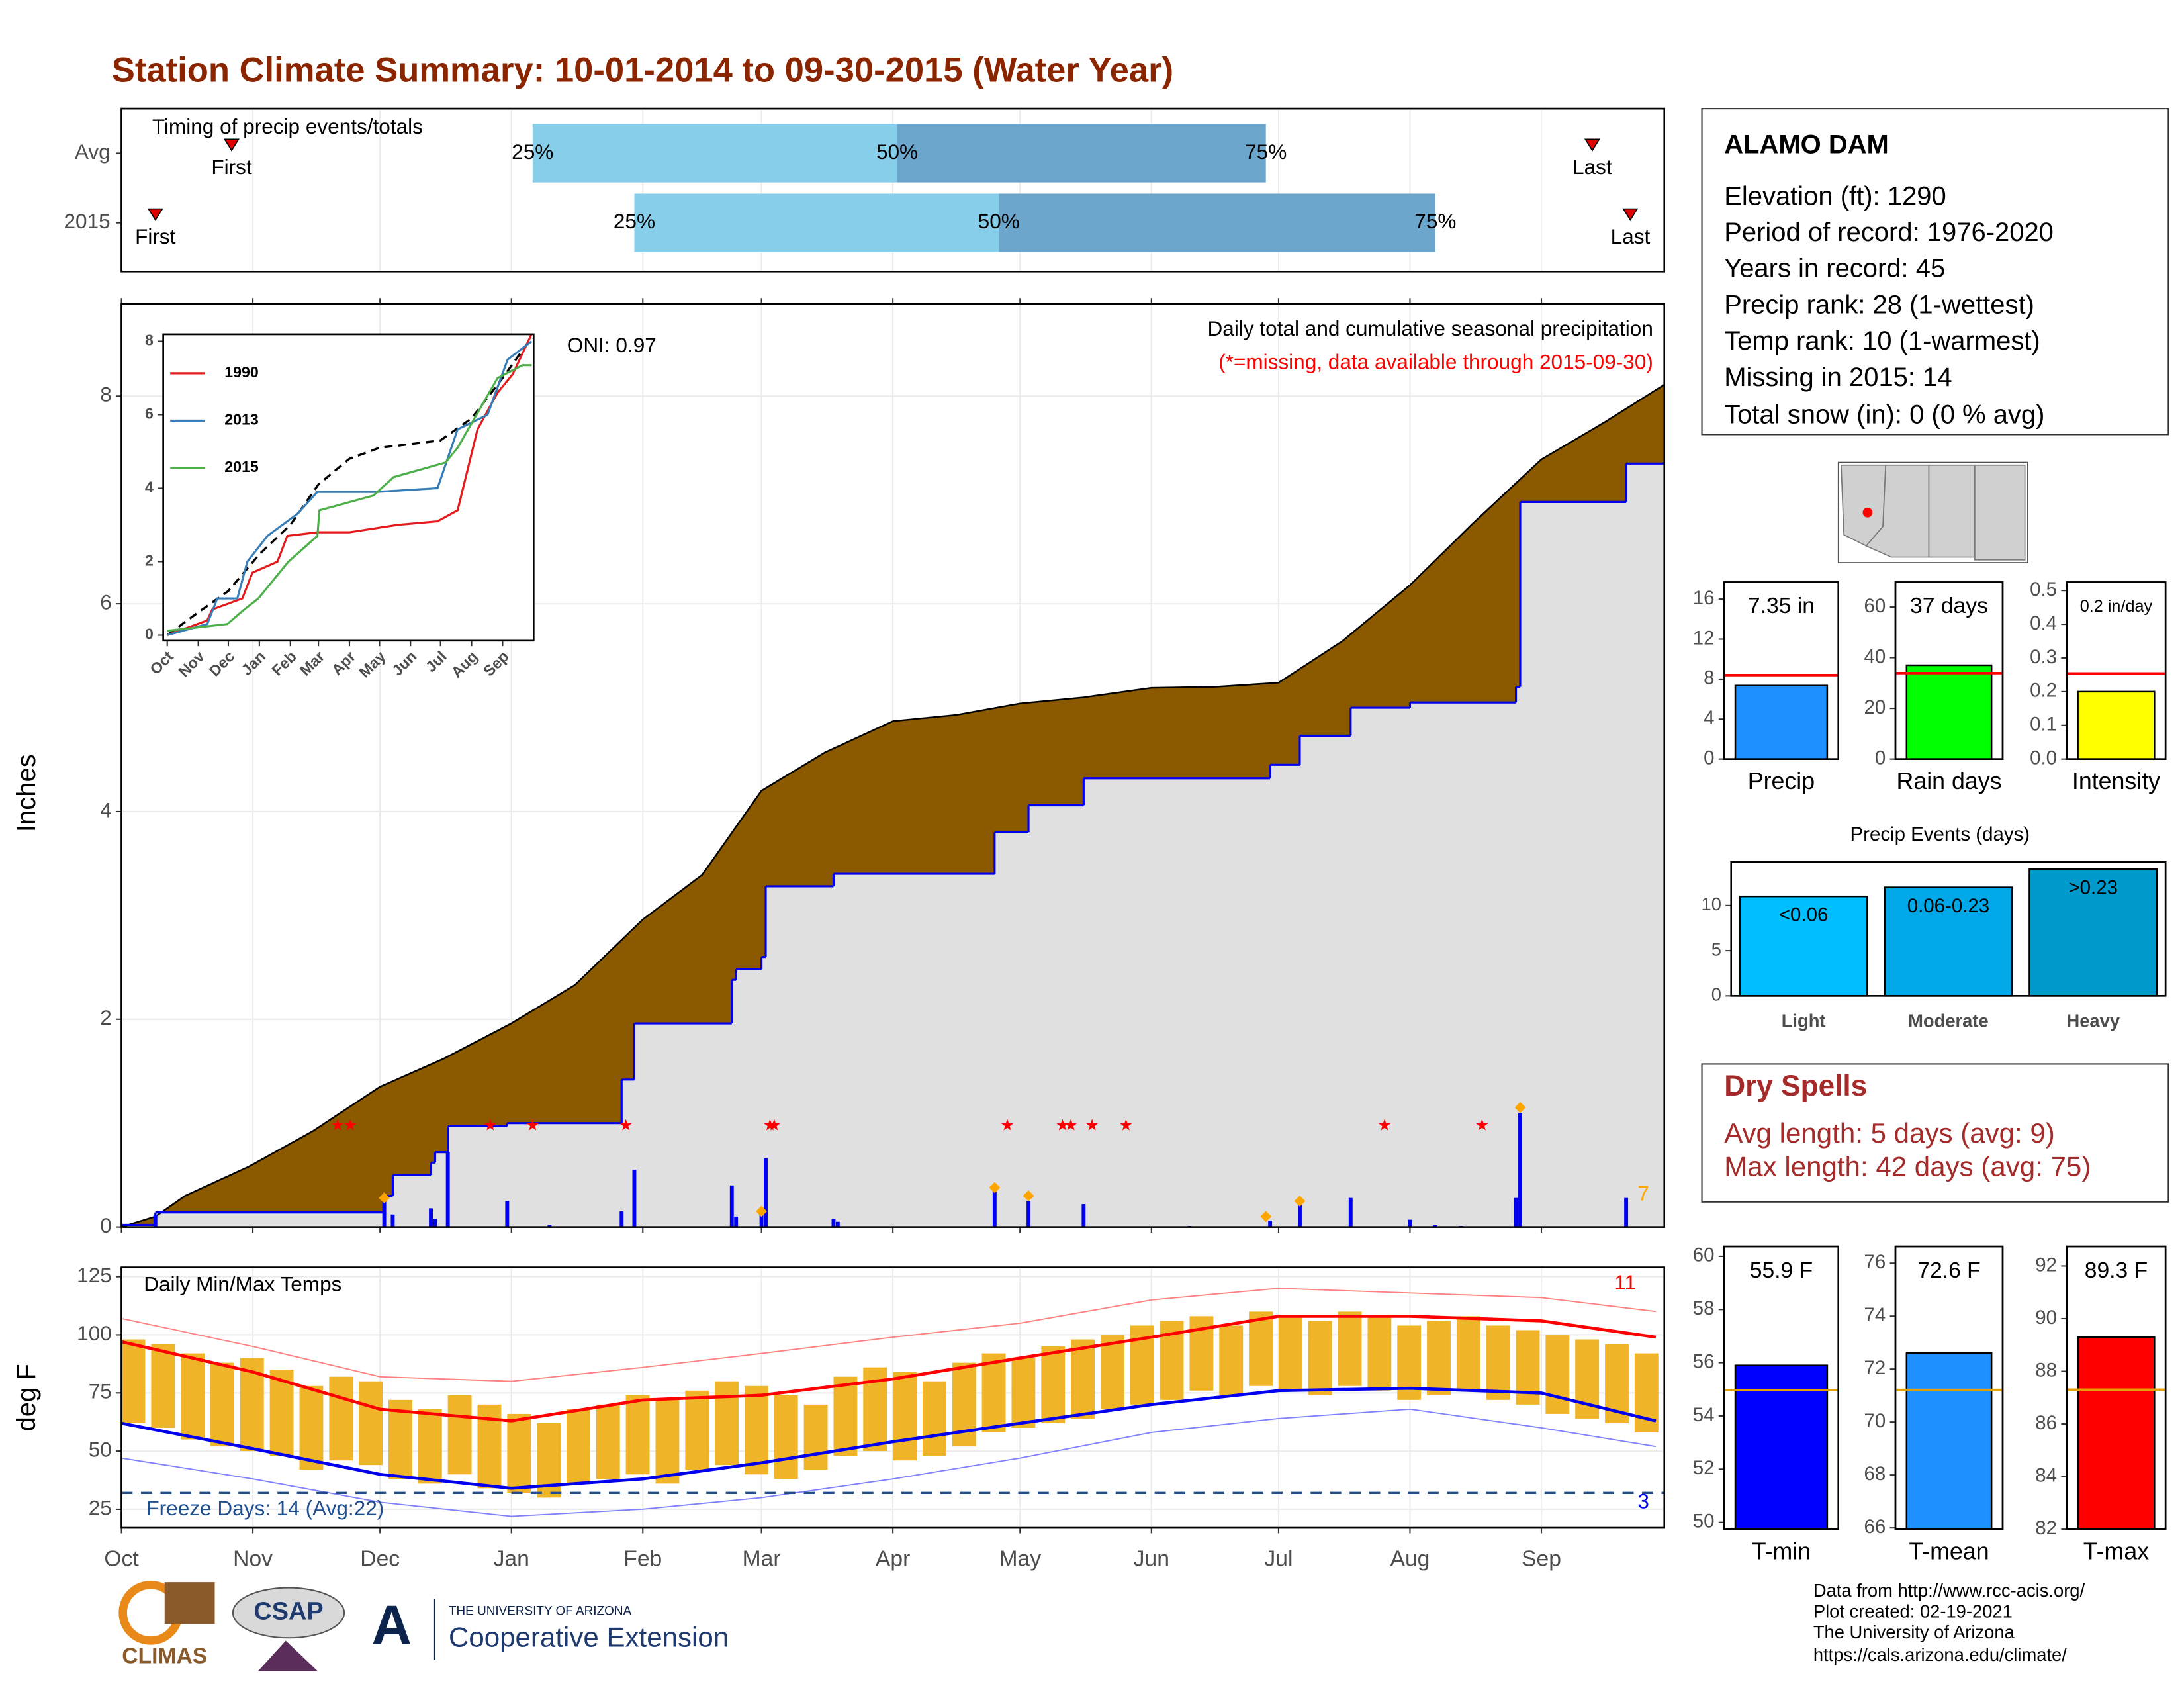 The height and width of the screenshot is (1688, 2184). I want to click on y-tick-label: 92, so click(2046, 1265).